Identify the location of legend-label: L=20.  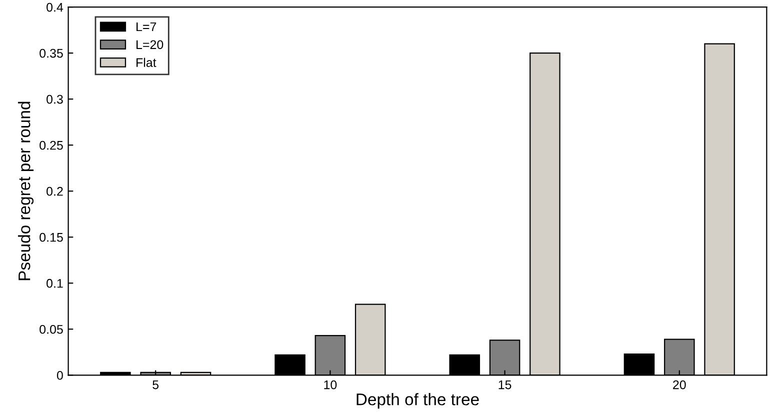
(150, 45).